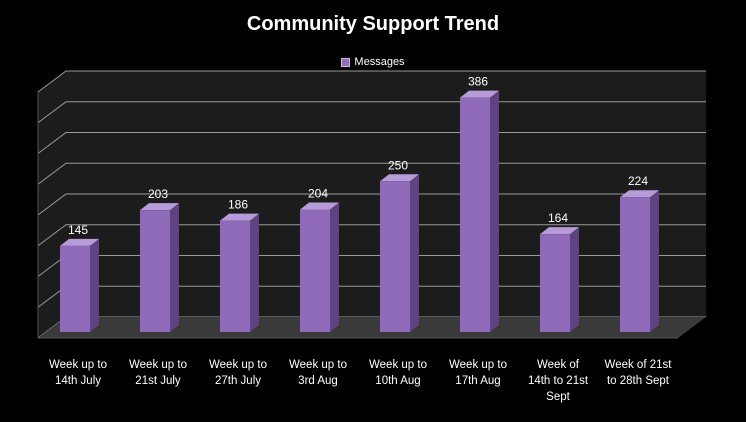 Image resolution: width=746 pixels, height=422 pixels. What do you see at coordinates (238, 373) in the screenshot?
I see `x-tick-label: Week up to 27th July` at bounding box center [238, 373].